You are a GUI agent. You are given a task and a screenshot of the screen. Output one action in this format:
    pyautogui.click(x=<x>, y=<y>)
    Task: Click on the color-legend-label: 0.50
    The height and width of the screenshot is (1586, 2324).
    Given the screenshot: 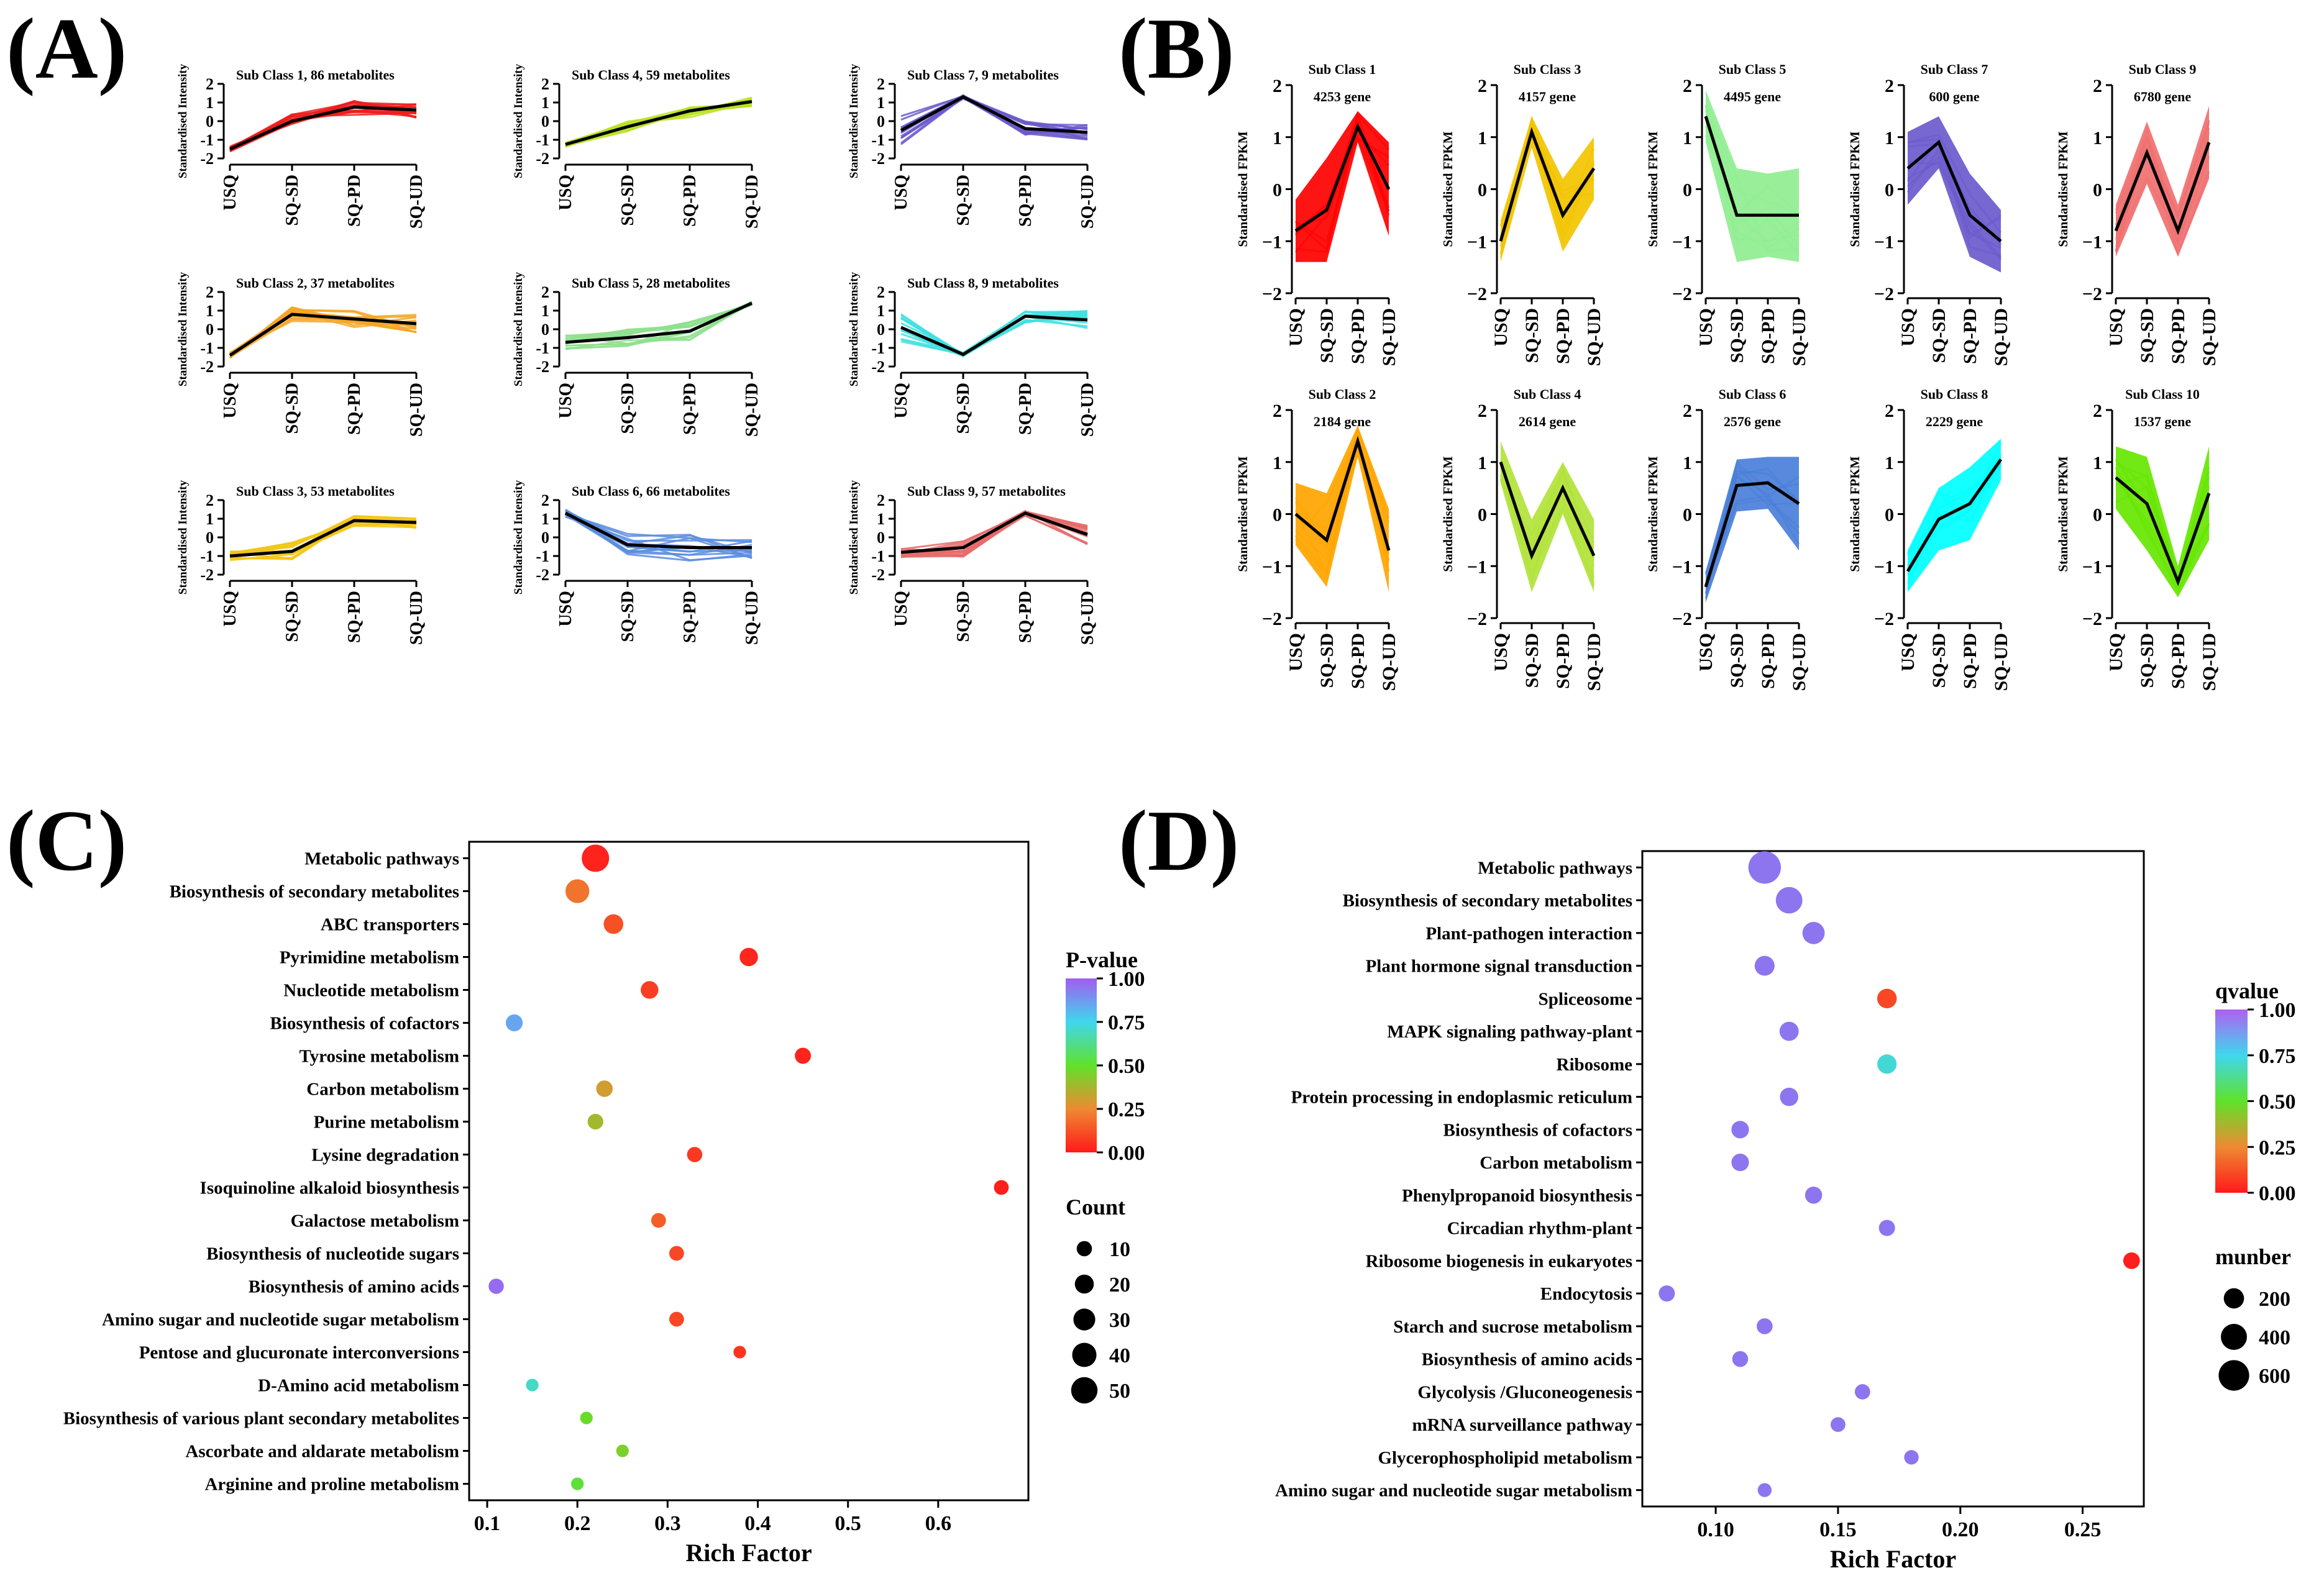 What is the action you would take?
    pyautogui.click(x=1126, y=1066)
    